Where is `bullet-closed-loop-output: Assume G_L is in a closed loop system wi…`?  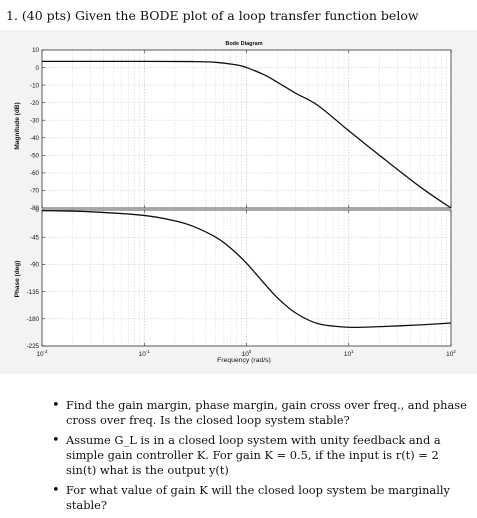 bullet-closed-loop-output: Assume G_L is in a closed loop system wi… is located at coordinates (260, 455).